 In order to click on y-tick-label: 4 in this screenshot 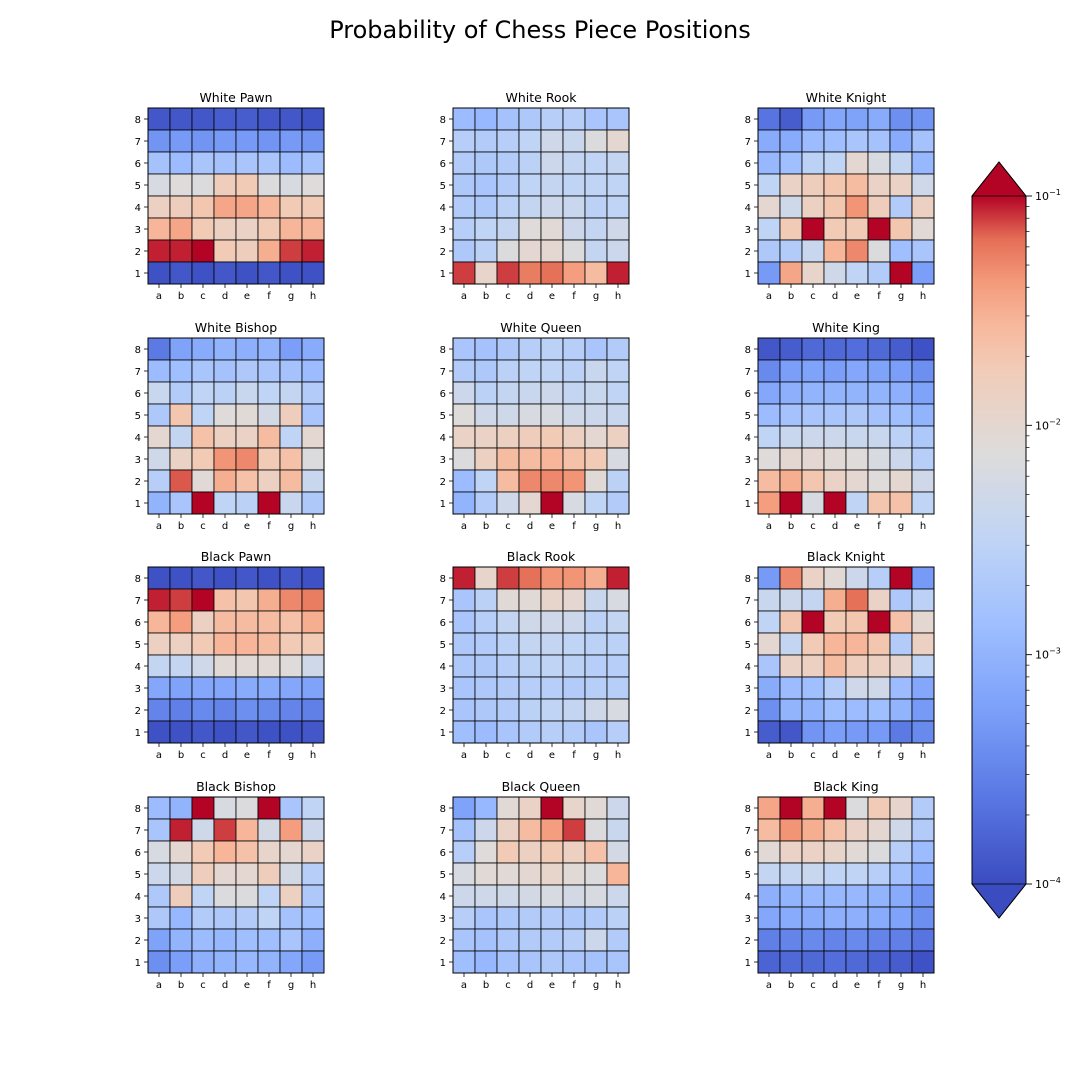, I will do `click(443, 438)`.